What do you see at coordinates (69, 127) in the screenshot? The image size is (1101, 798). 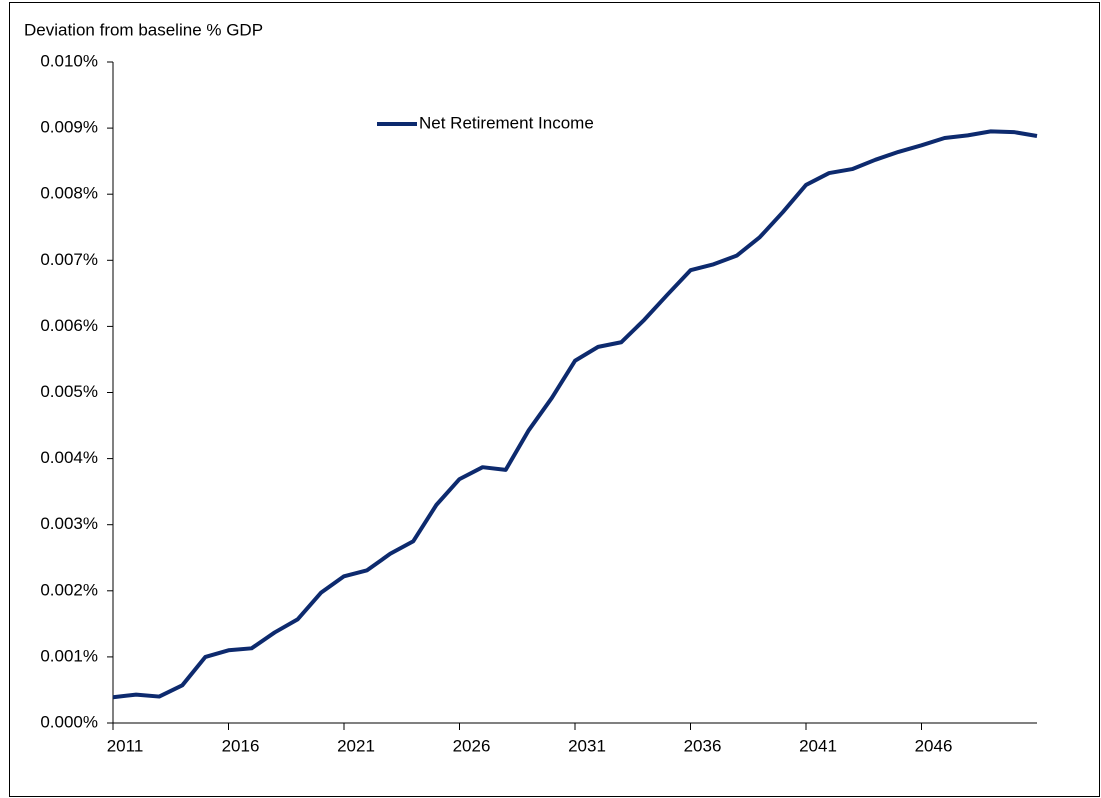 I see `y-tick-label: 0.009%` at bounding box center [69, 127].